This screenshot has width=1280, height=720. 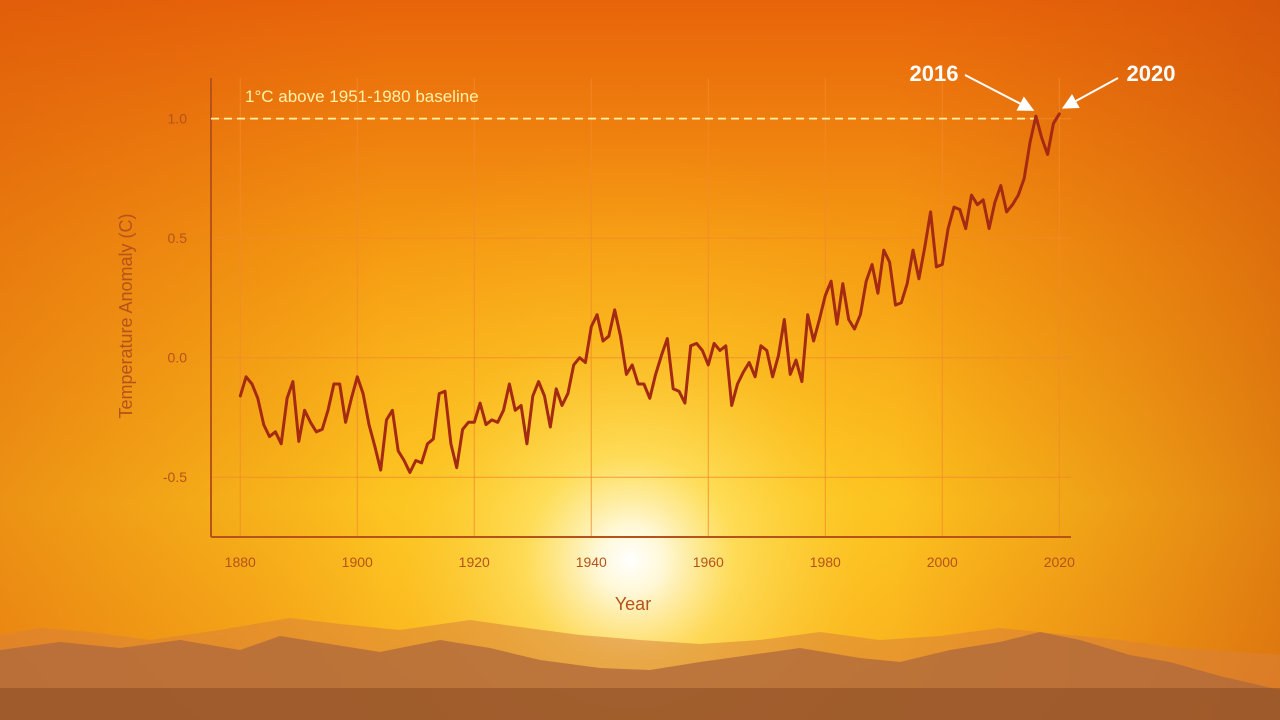 What do you see at coordinates (1090, 93) in the screenshot?
I see `callout-arrow-2020` at bounding box center [1090, 93].